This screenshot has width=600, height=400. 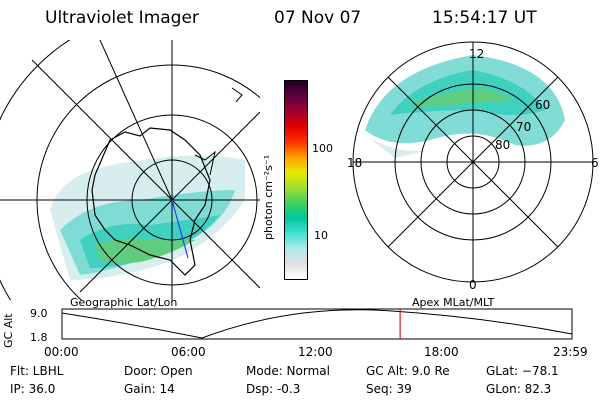 What do you see at coordinates (519, 389) in the screenshot?
I see `glon-status: GLon: 82.3` at bounding box center [519, 389].